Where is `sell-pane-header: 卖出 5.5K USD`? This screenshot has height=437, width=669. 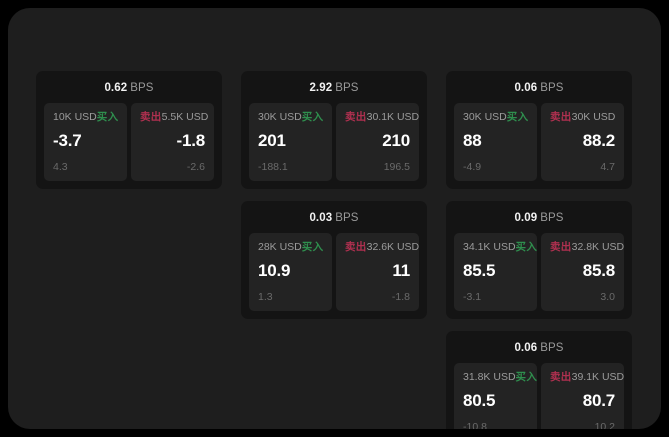
sell-pane-header: 卖出 5.5K USD is located at coordinates (174, 117).